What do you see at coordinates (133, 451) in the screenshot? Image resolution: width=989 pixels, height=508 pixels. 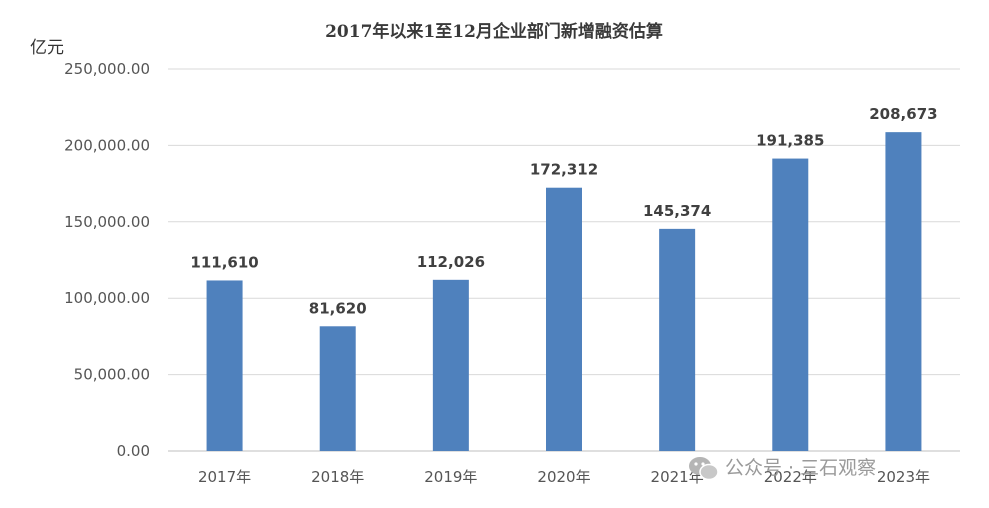 I see `y-tick-label: 0.00` at bounding box center [133, 451].